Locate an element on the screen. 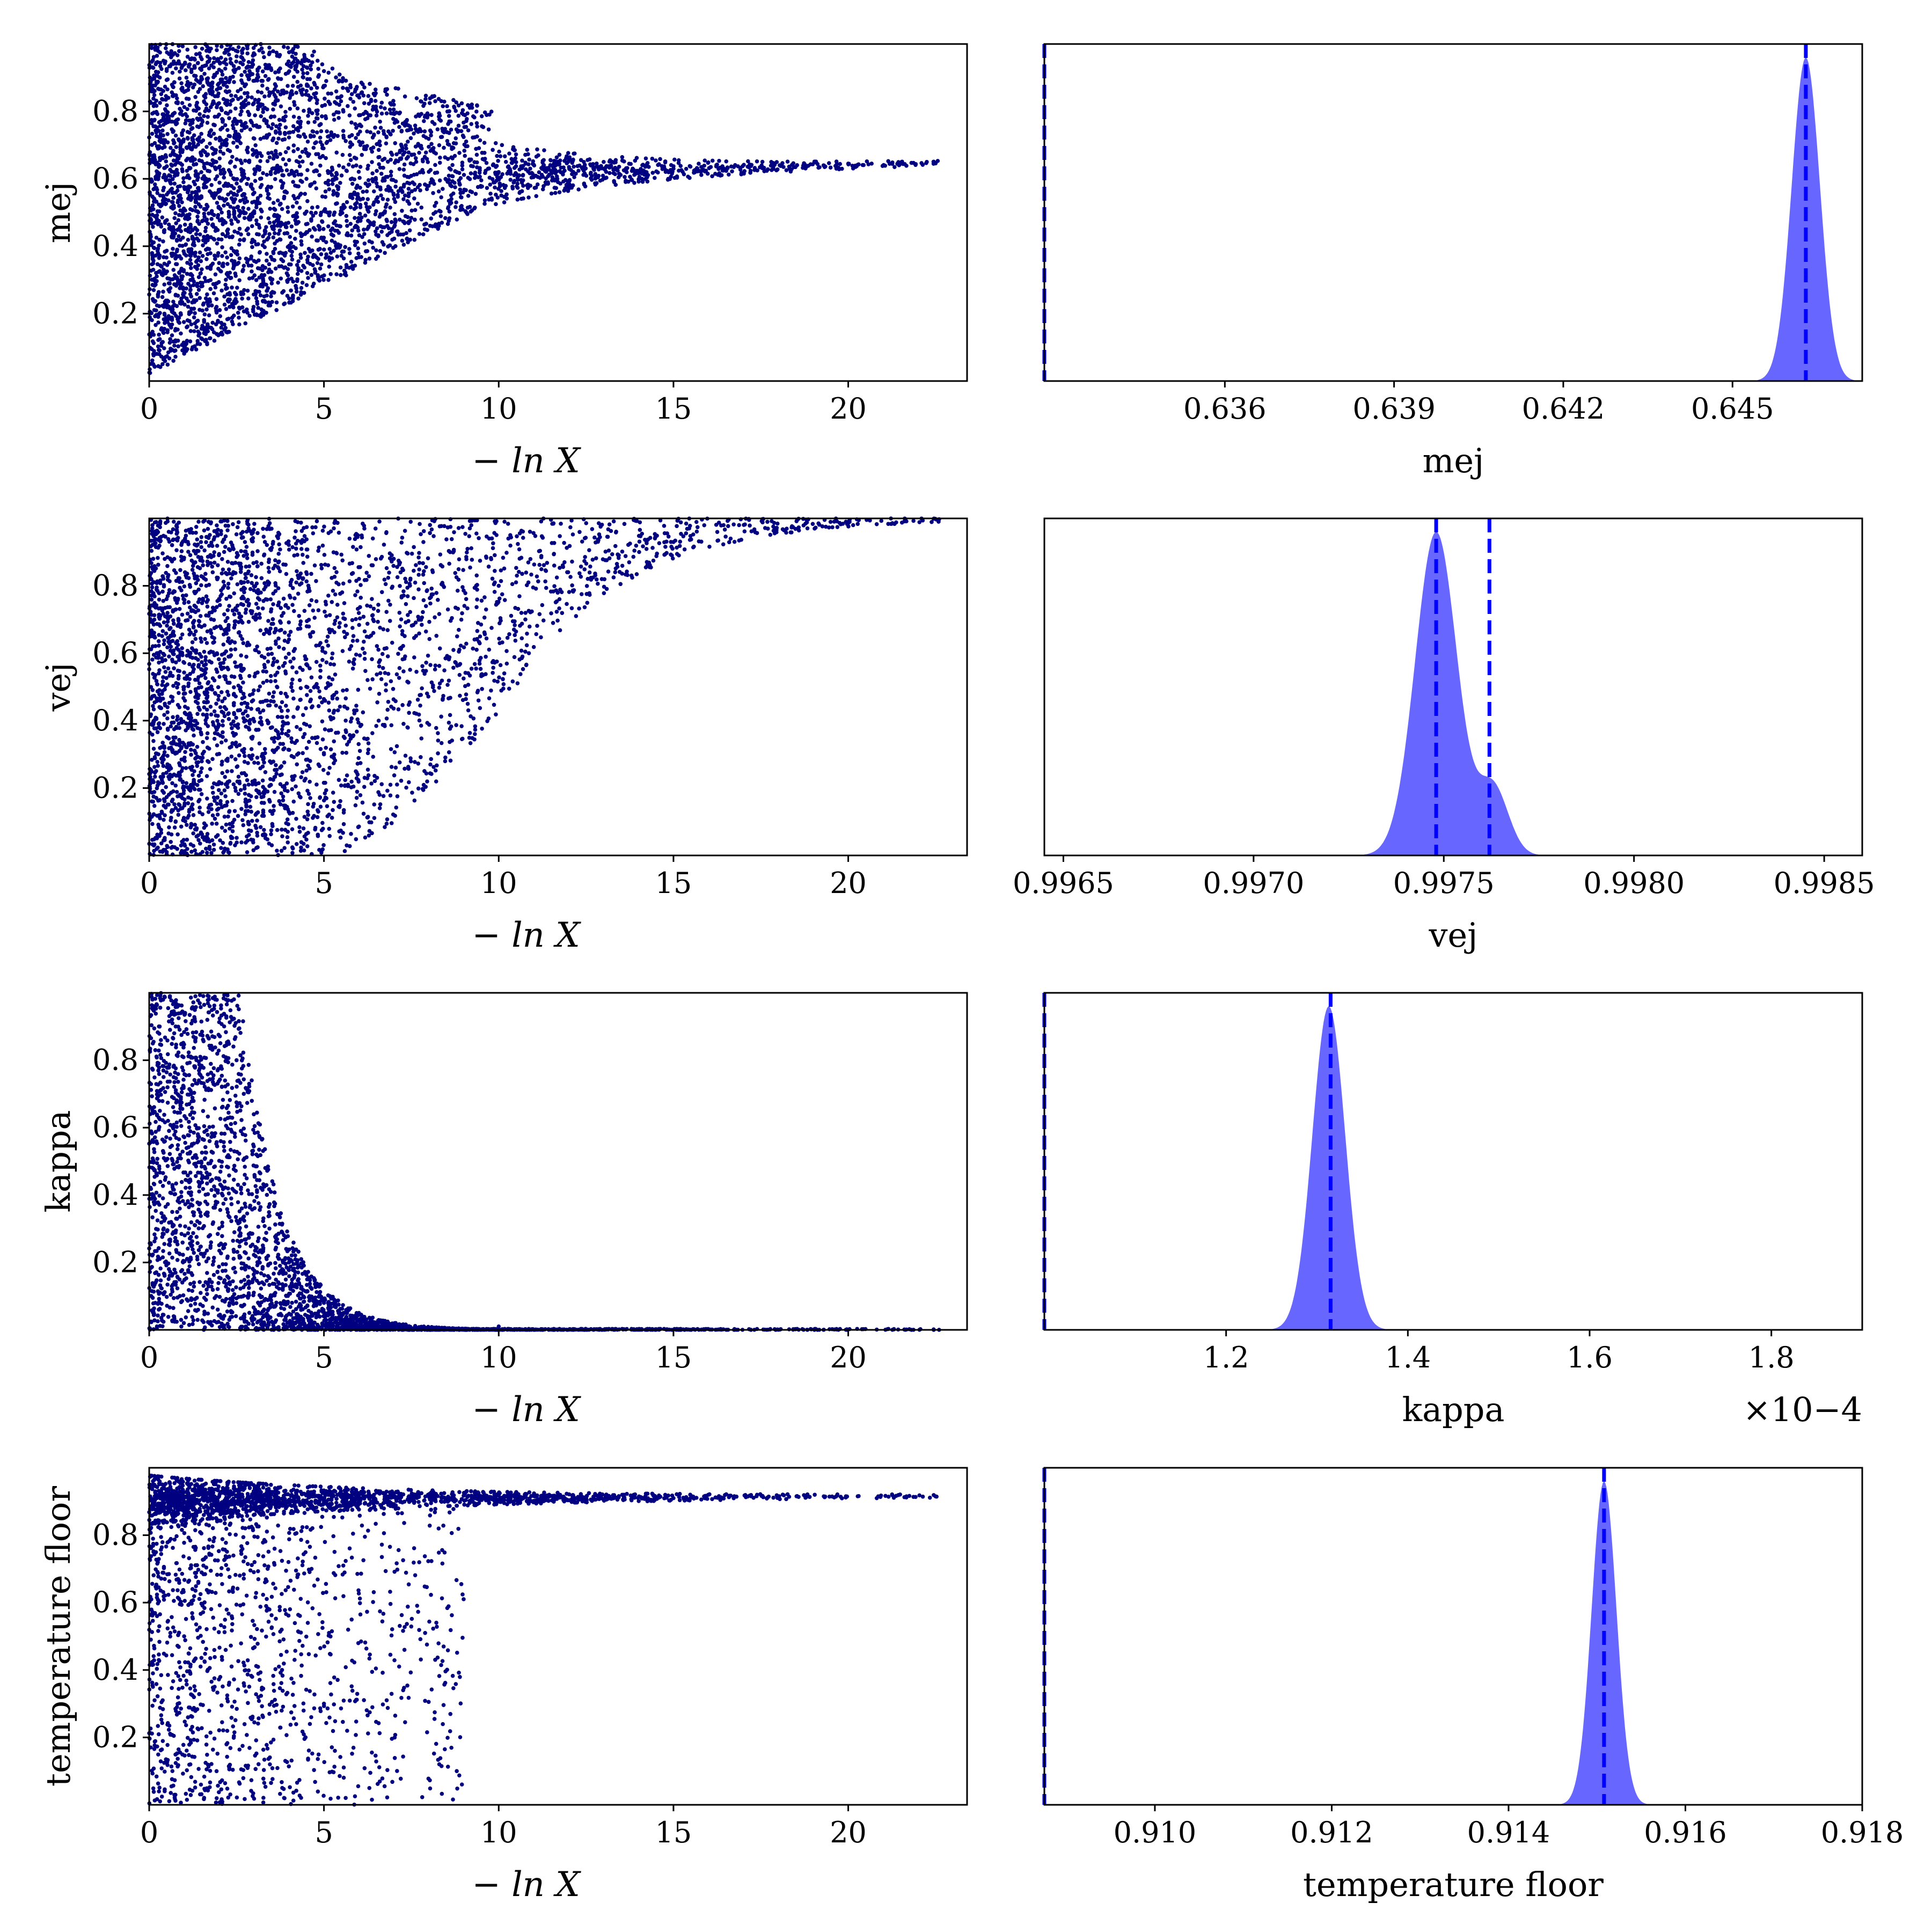  posterior-xlabel: vej is located at coordinates (1453, 935).